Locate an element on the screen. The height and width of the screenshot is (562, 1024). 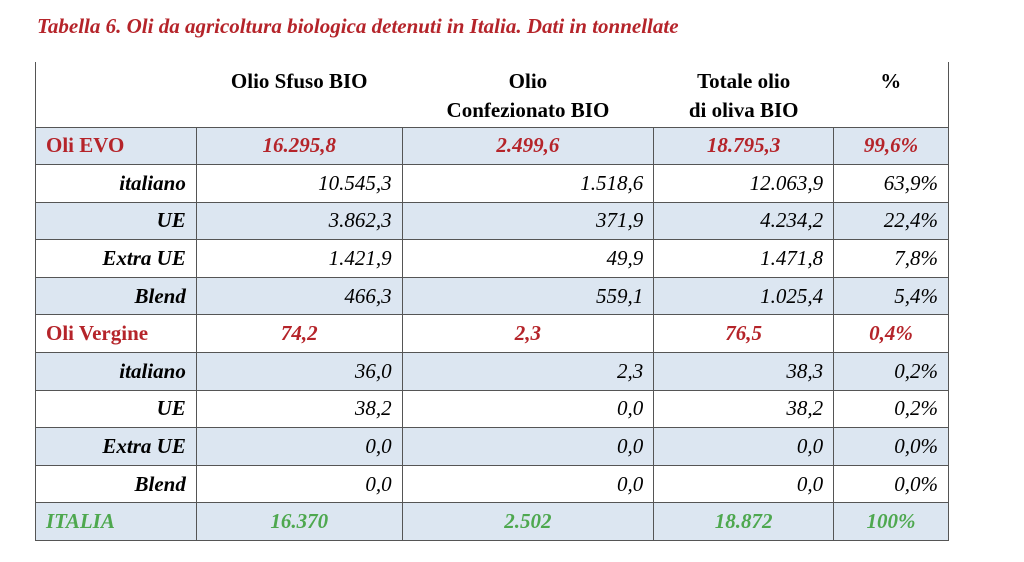
table-row: Extra UE 0,0 0,0 0,0 0,0% is located at coordinates (492, 446).